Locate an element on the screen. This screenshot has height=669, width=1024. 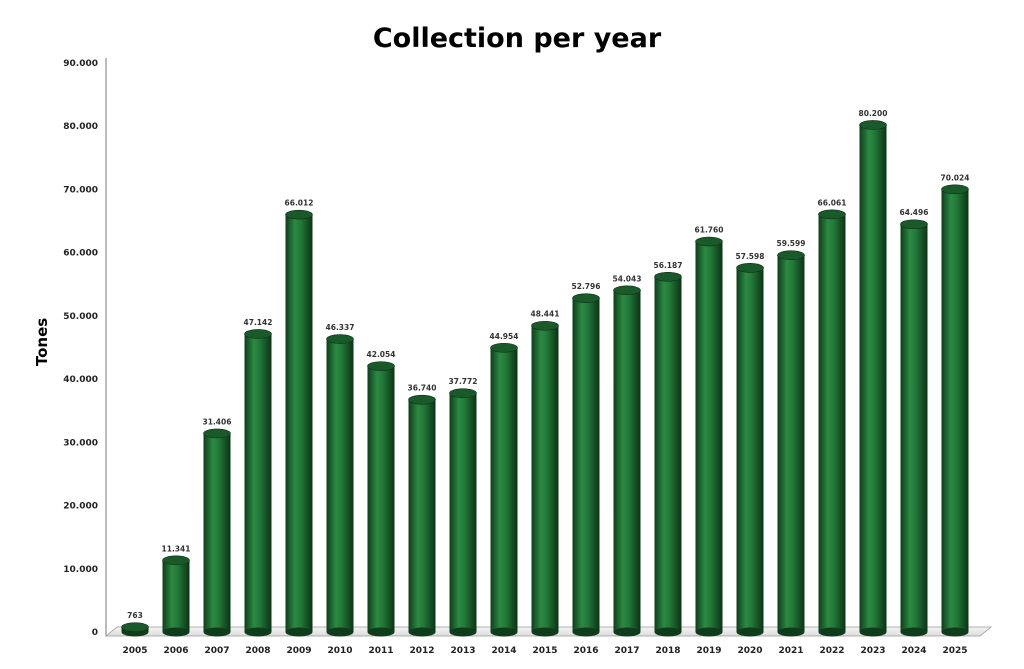
bar-2005: 763 is located at coordinates (135, 624).